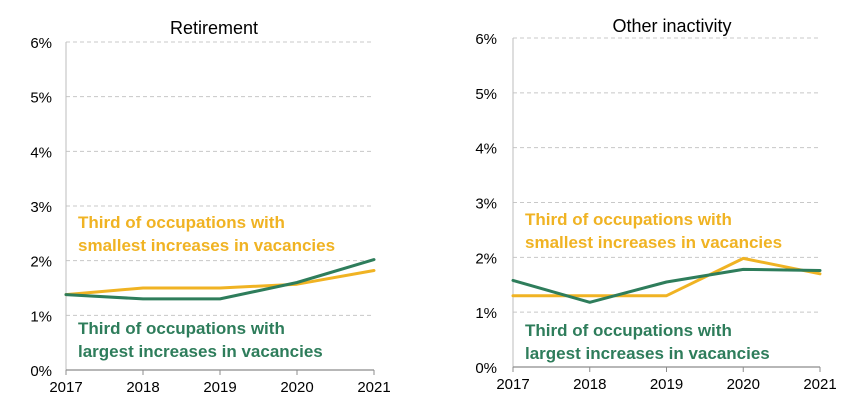  I want to click on chart-title: Retirement, so click(214, 28).